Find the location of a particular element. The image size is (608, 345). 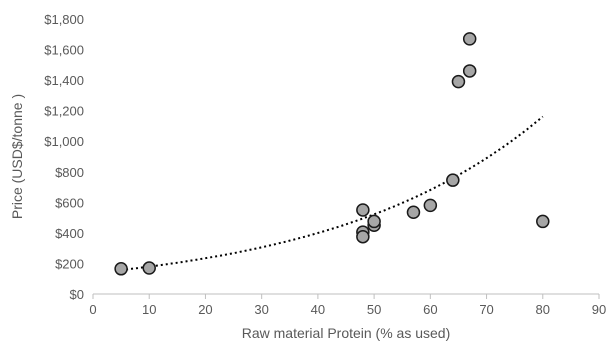

x-tick-label: 30 is located at coordinates (261, 309).